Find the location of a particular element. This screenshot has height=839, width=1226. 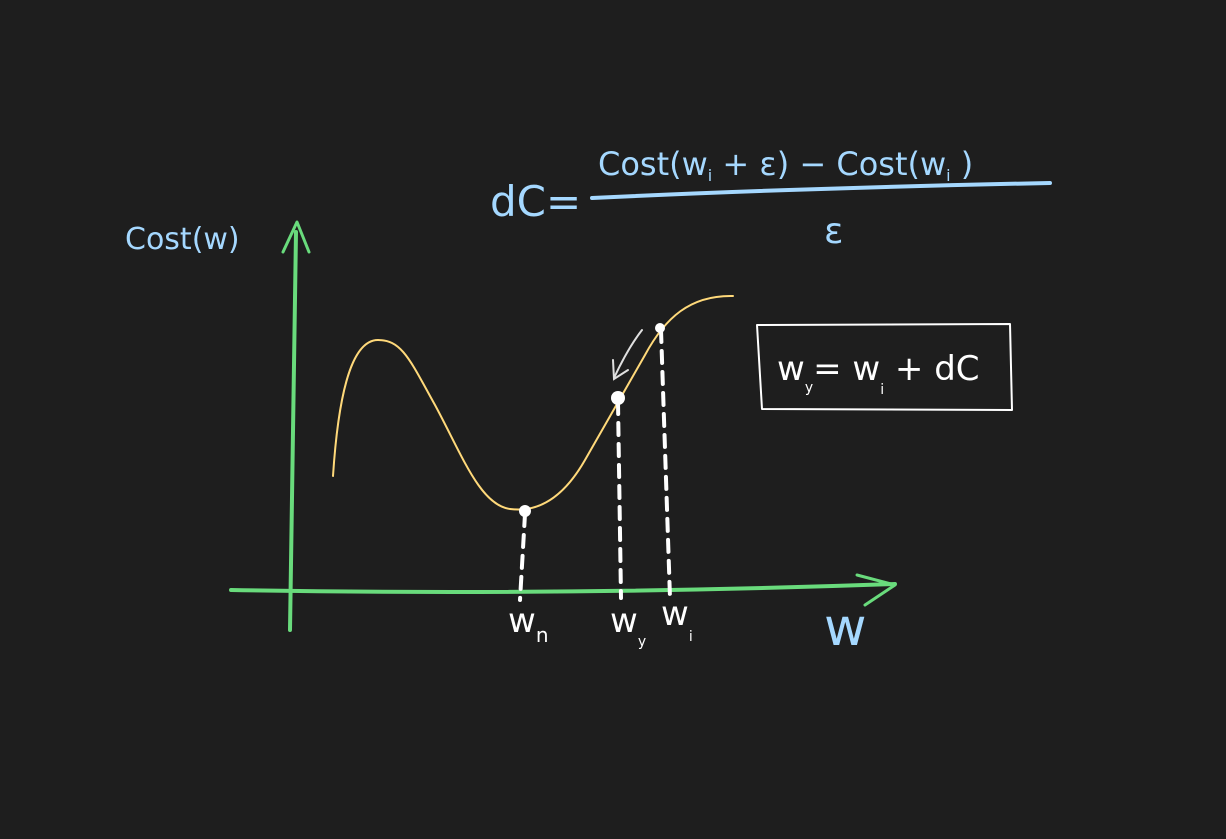

label-wn: wn is located at coordinates (528, 624).